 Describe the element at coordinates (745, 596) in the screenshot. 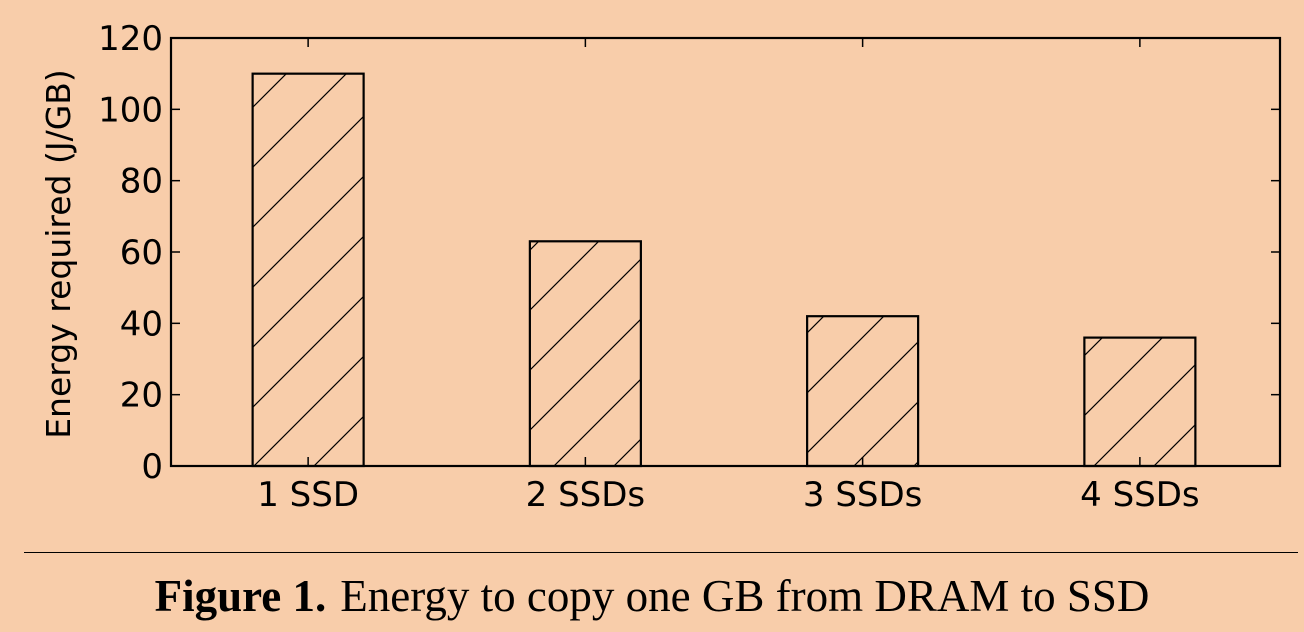

I see `caption-text: Energy to copy one GB from DRAM to SSD` at that location.